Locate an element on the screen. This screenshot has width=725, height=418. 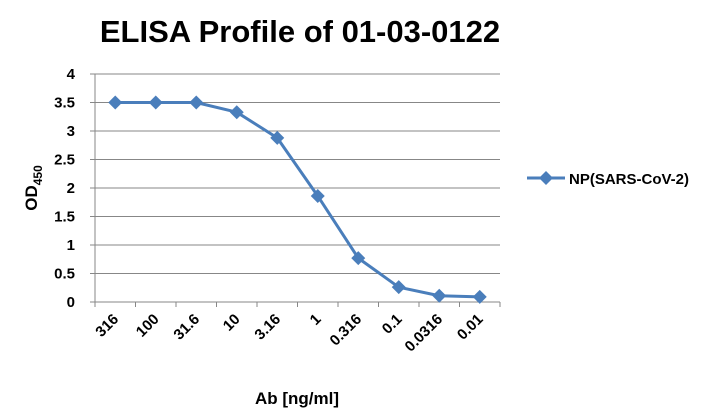
x-tick-labels: 316 100 31.6 10 3.16 1 0.316 0.10.0316 0.01 is located at coordinates (289, 333).